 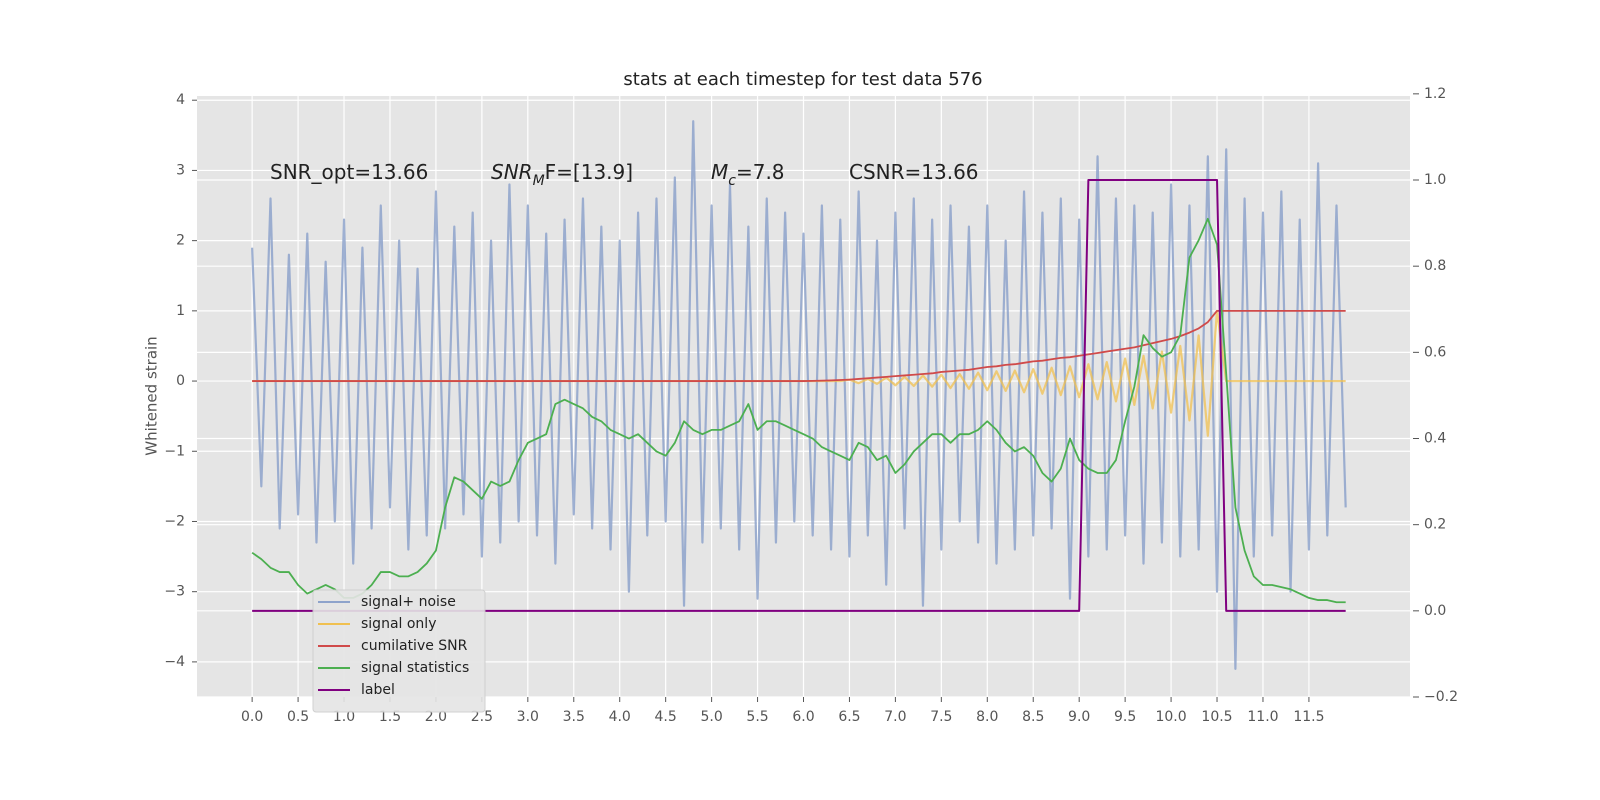 What do you see at coordinates (482, 717) in the screenshot?
I see `x-tick-label: 2.5` at bounding box center [482, 717].